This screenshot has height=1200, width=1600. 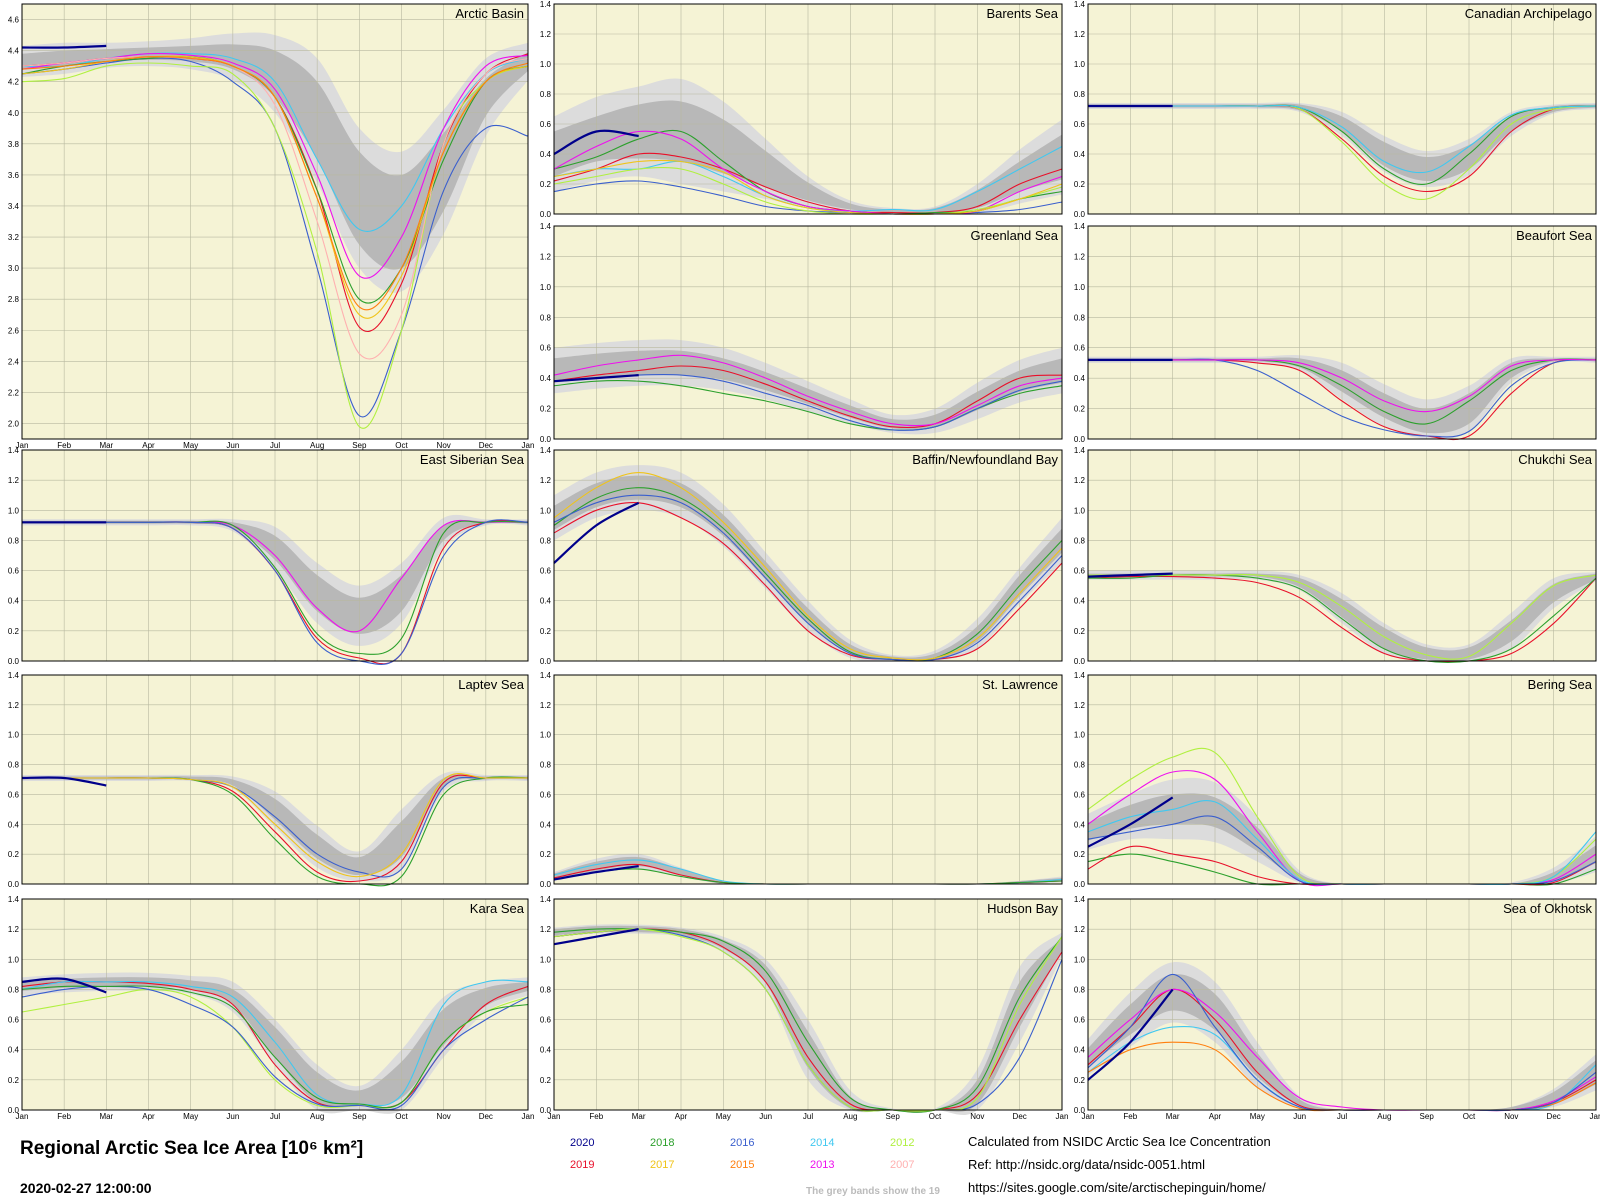 What do you see at coordinates (1560, 684) in the screenshot?
I see `panel-title: Bering Sea` at bounding box center [1560, 684].